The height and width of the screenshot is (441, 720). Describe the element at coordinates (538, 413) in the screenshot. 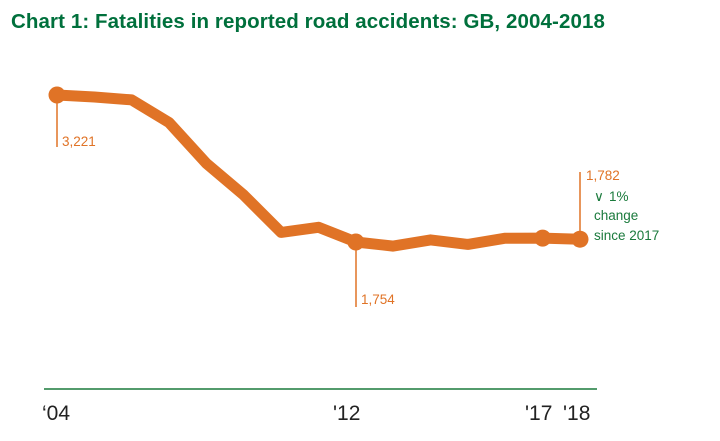

I see `x-tick-label-2017: '17` at that location.